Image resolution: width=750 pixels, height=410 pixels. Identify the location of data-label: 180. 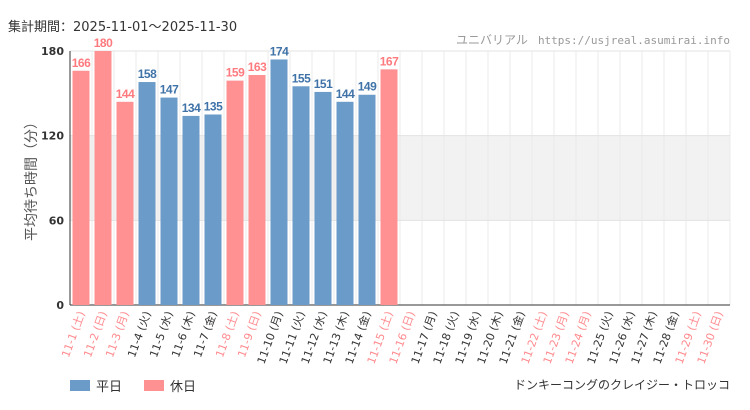
(103, 43).